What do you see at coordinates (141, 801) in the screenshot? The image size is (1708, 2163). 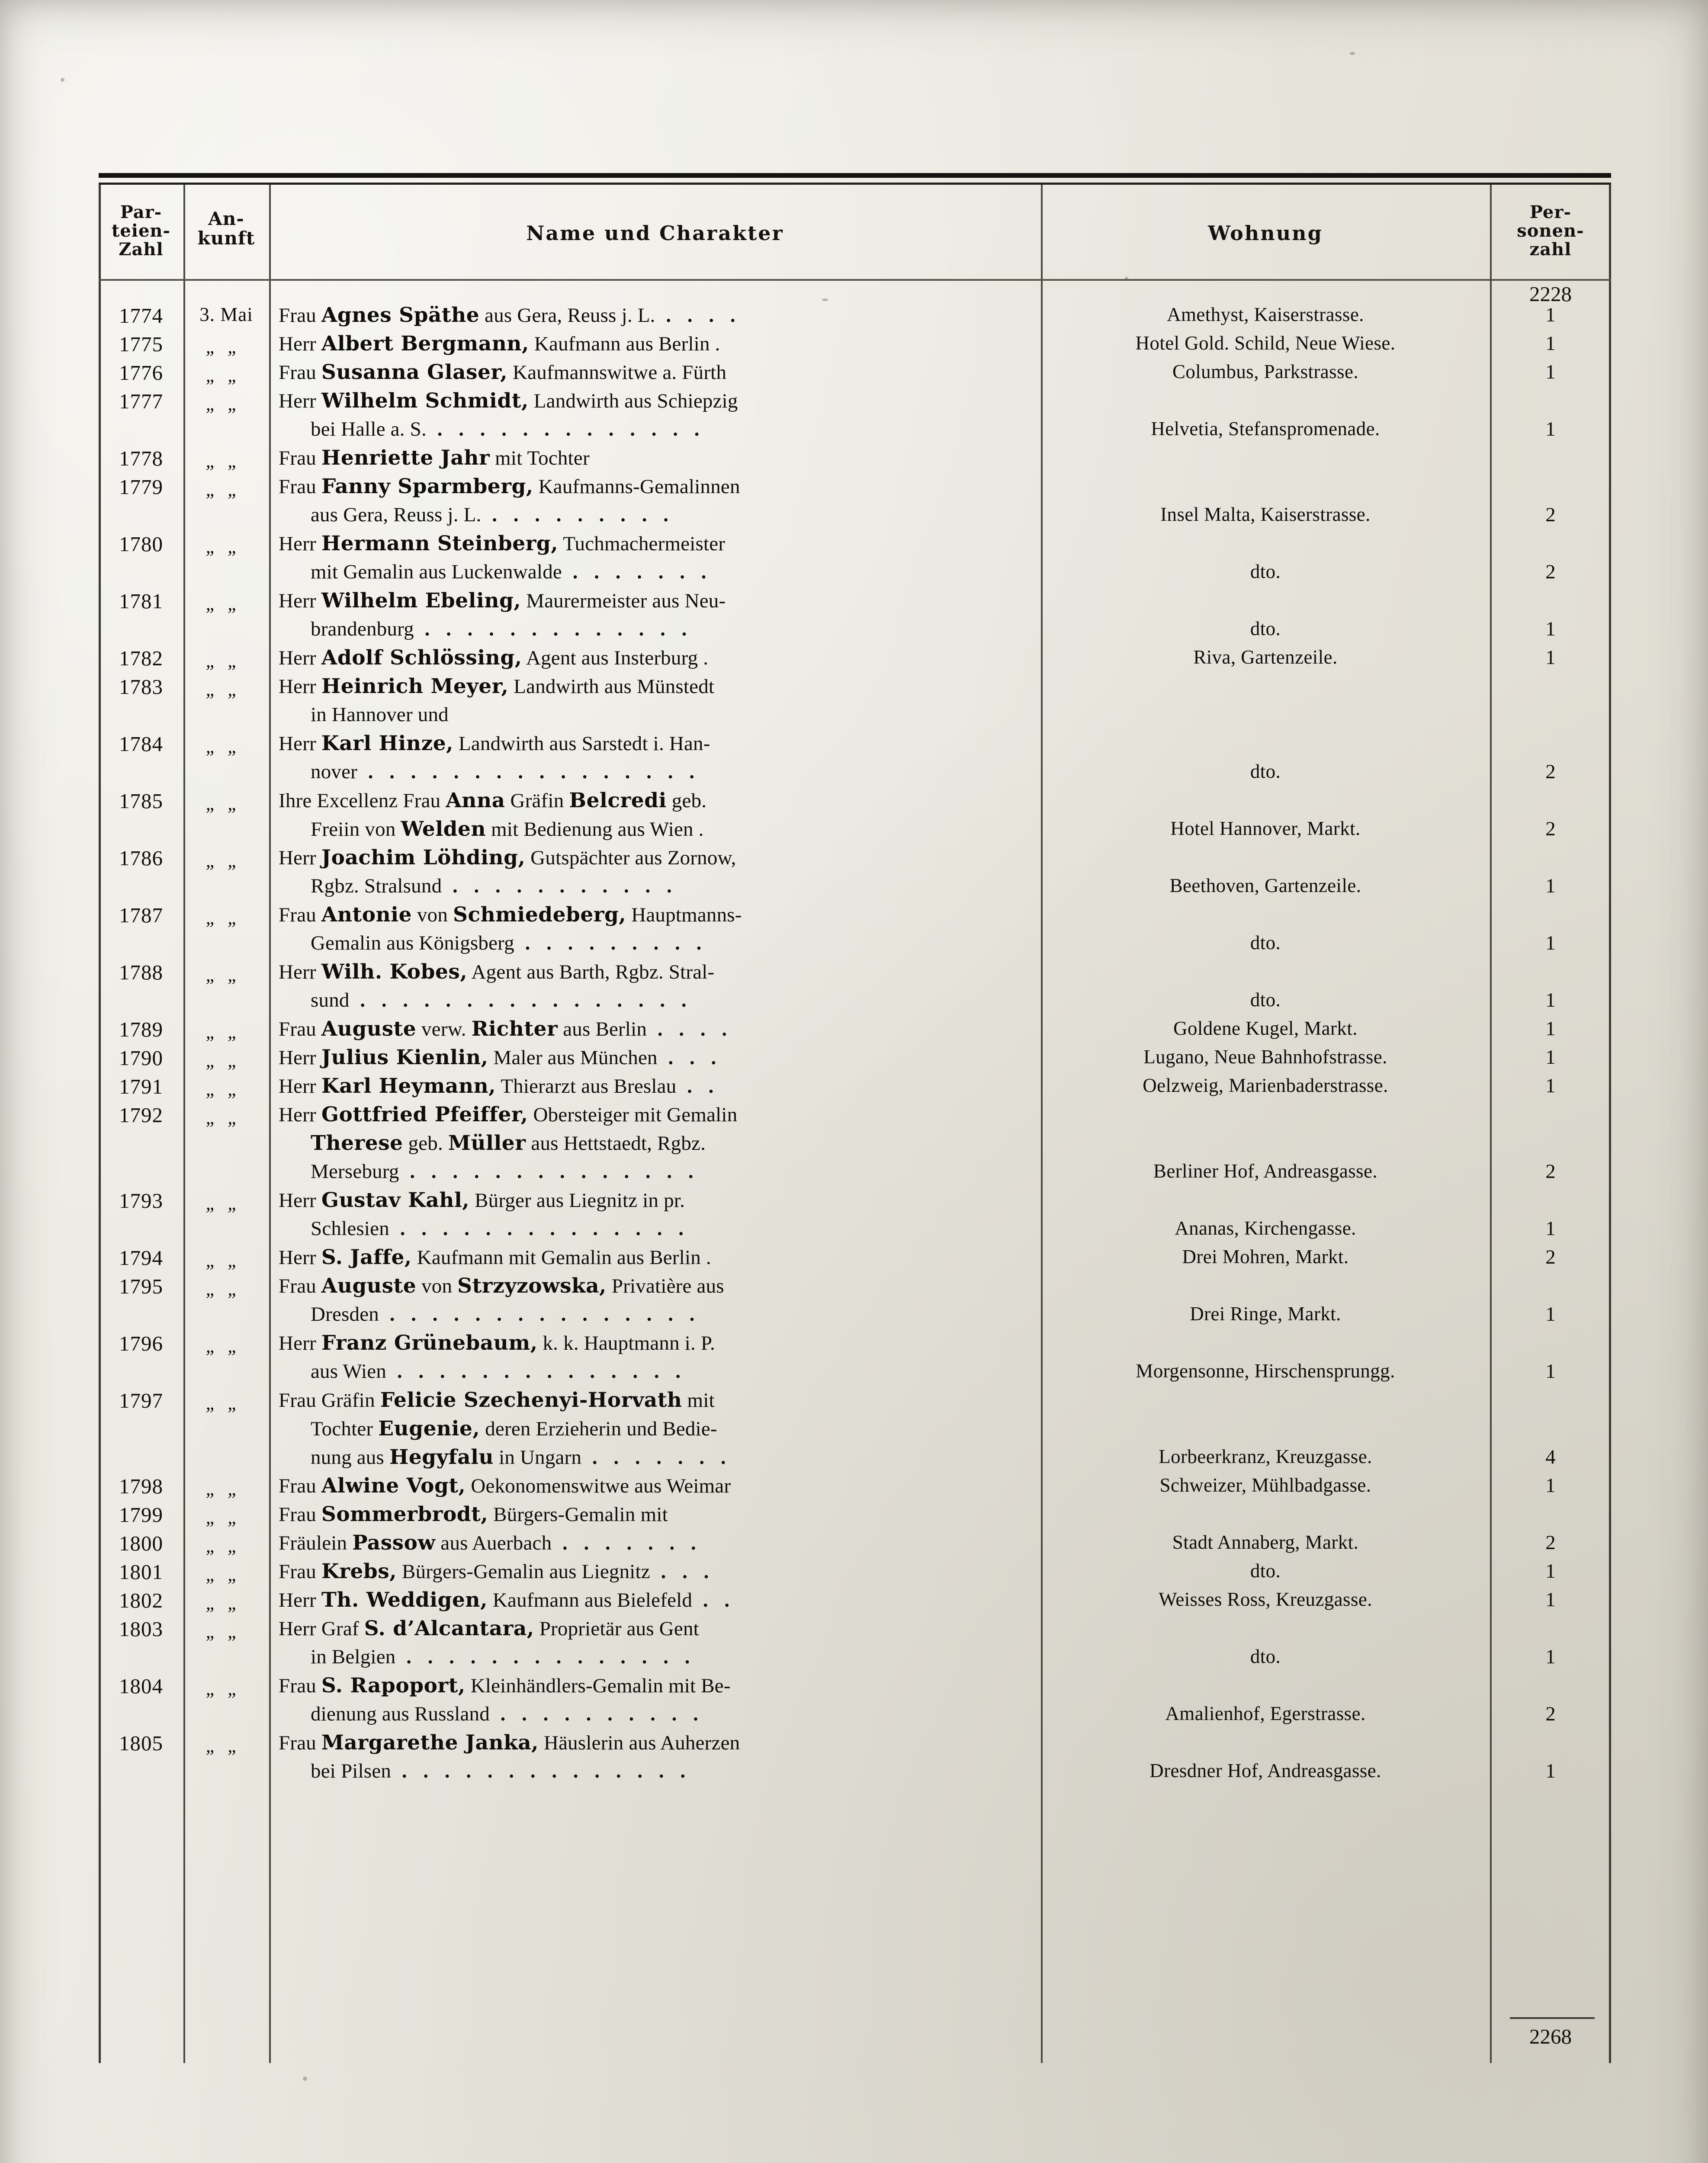 I see `parteien-zahl-cell: 1785` at bounding box center [141, 801].